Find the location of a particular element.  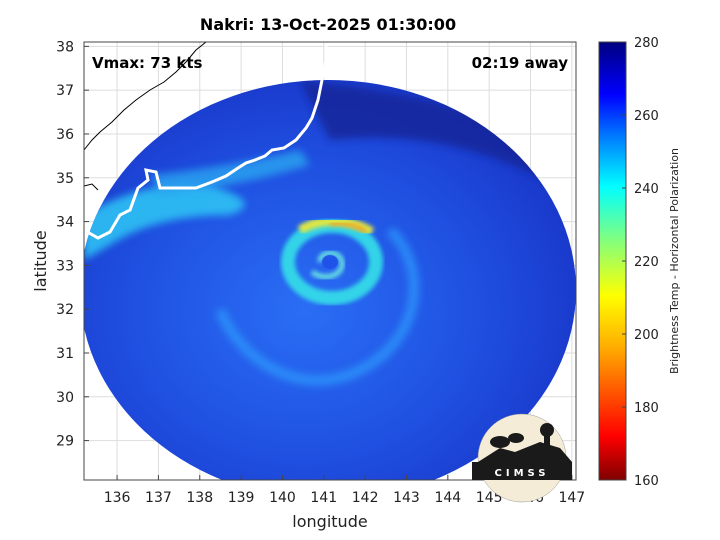

time-away-annotation: 02:19 away is located at coordinates (520, 63).